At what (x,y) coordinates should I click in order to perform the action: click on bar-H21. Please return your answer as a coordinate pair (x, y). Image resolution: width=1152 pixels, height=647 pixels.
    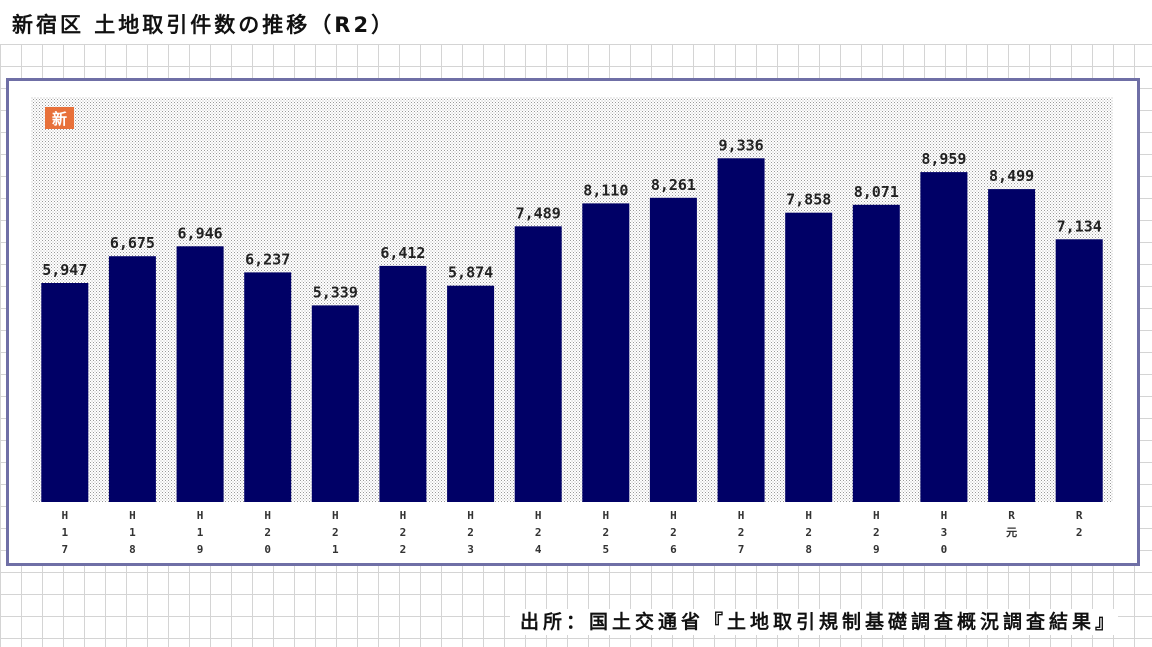
    Looking at the image, I should click on (335, 403).